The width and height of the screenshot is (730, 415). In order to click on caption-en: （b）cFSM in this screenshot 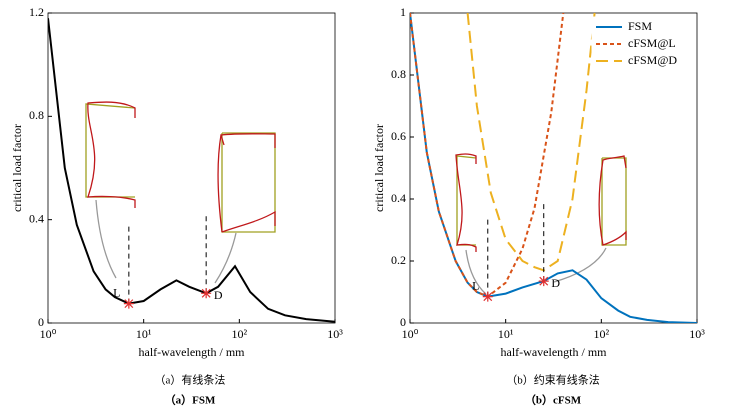, I will do `click(553, 400)`.